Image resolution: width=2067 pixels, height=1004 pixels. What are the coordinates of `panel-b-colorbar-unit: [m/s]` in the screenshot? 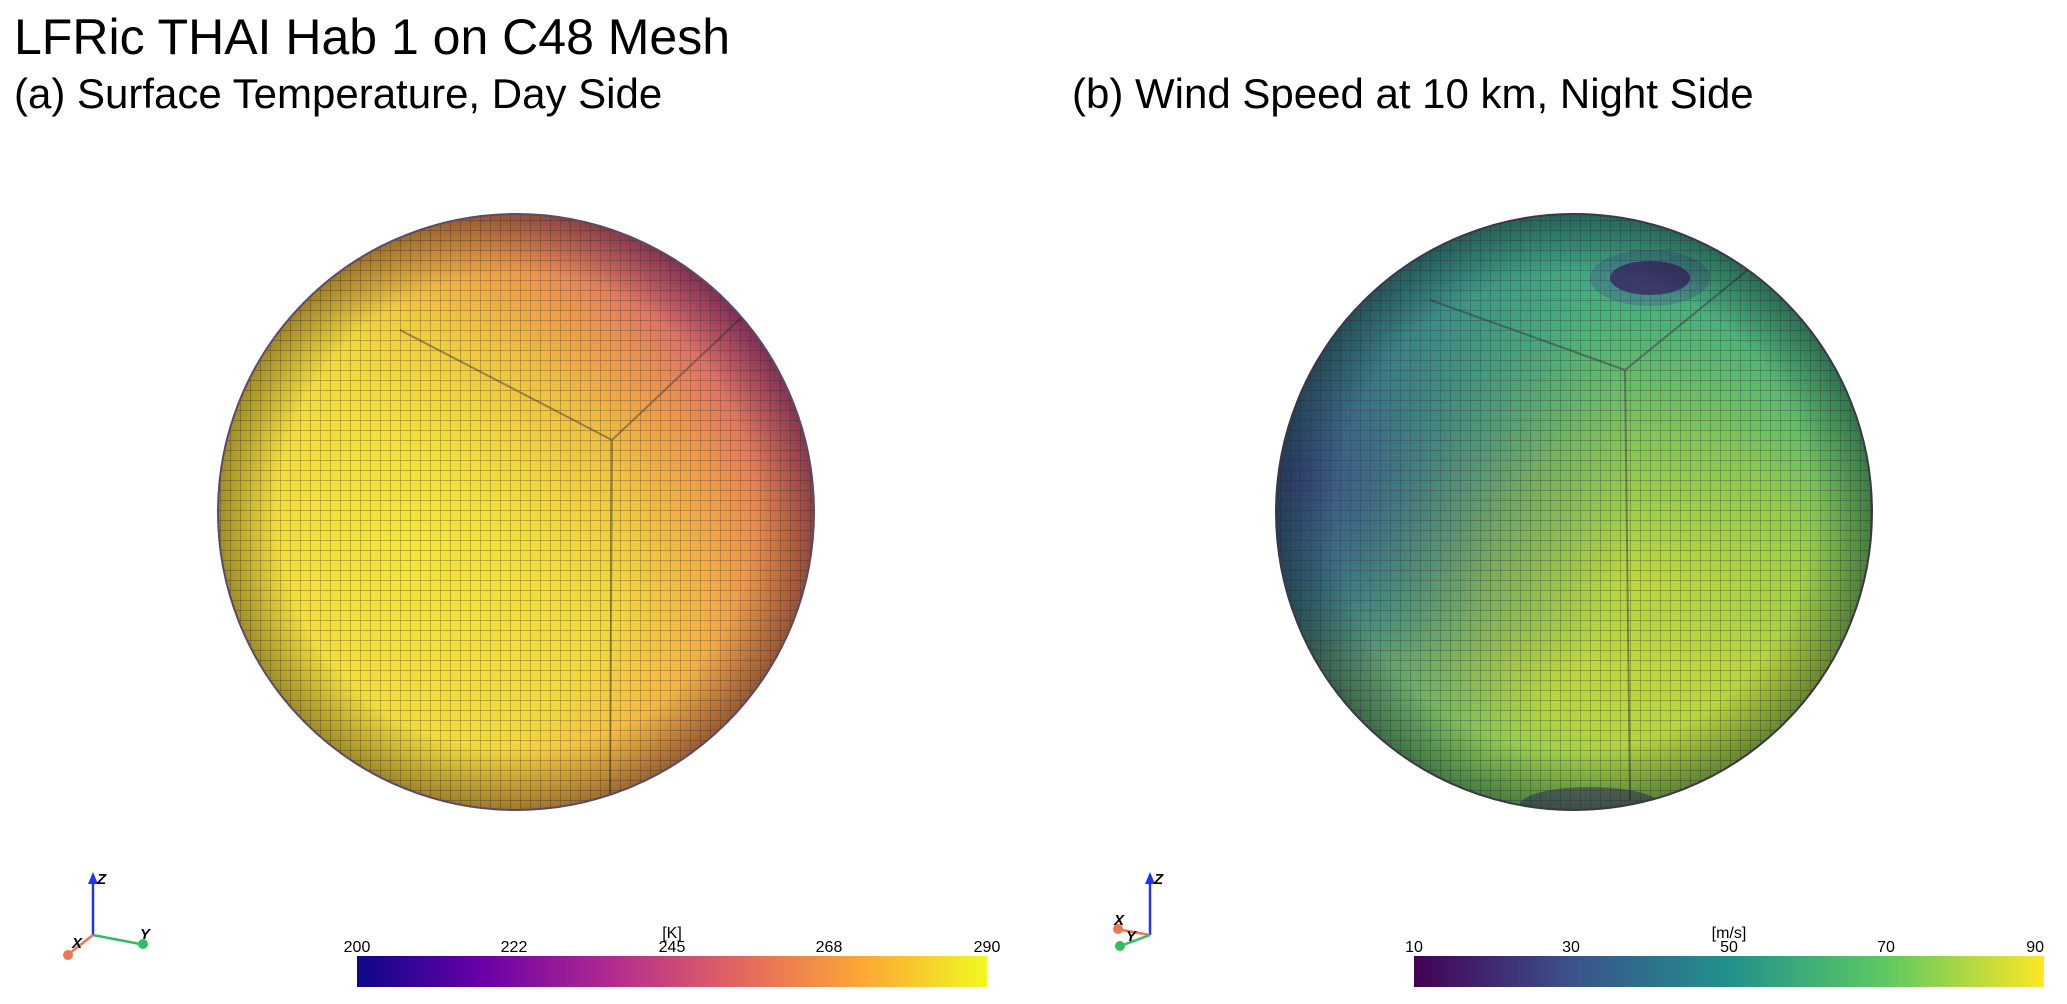 It's located at (1729, 933).